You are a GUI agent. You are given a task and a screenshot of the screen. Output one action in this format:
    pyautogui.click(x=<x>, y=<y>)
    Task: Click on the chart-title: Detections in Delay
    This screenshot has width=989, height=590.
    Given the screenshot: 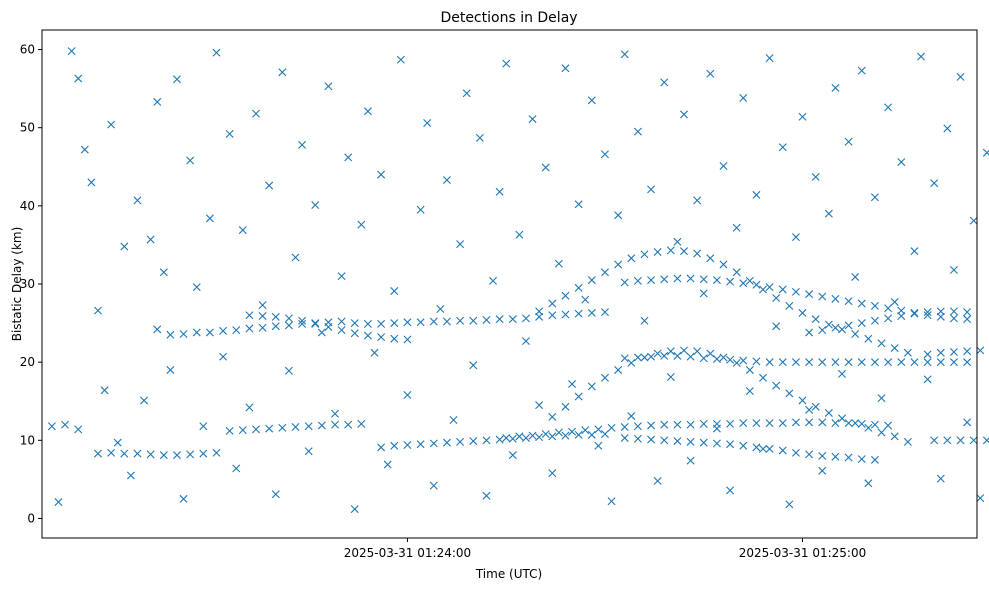 What is the action you would take?
    pyautogui.click(x=508, y=18)
    